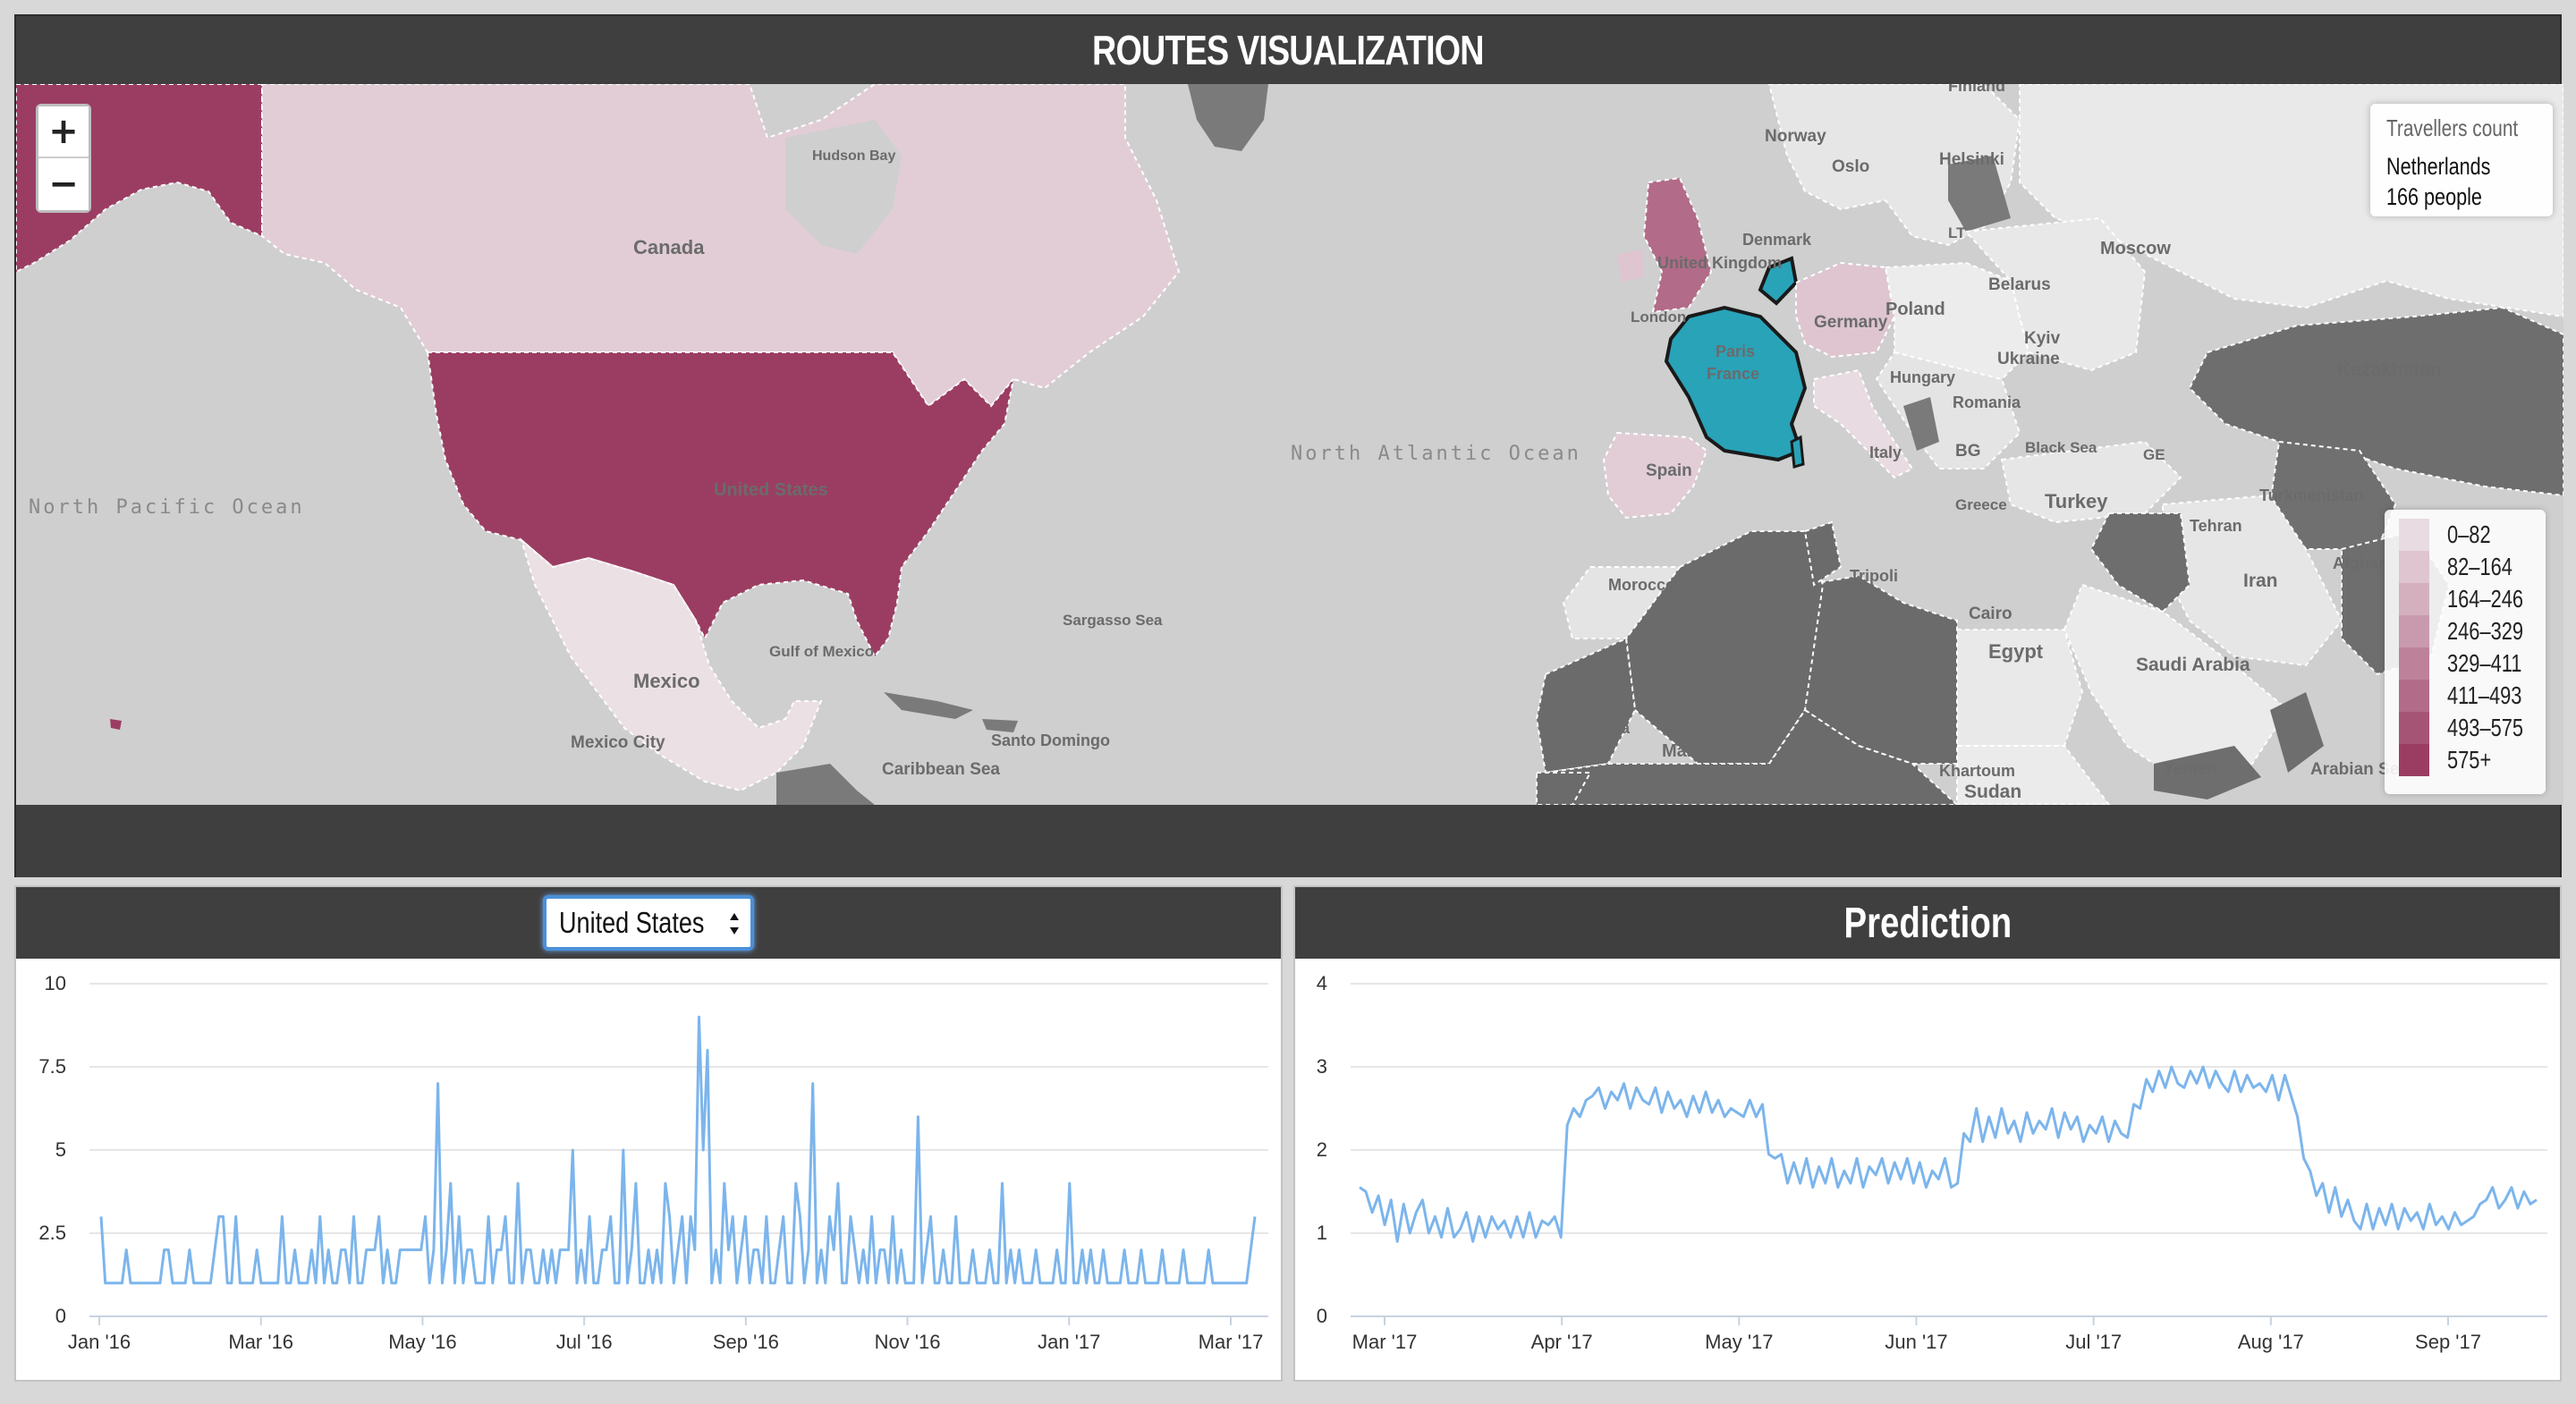 The image size is (2576, 1404). Describe the element at coordinates (1971, 160) in the screenshot. I see `label-helsinki: Helsinki` at that location.